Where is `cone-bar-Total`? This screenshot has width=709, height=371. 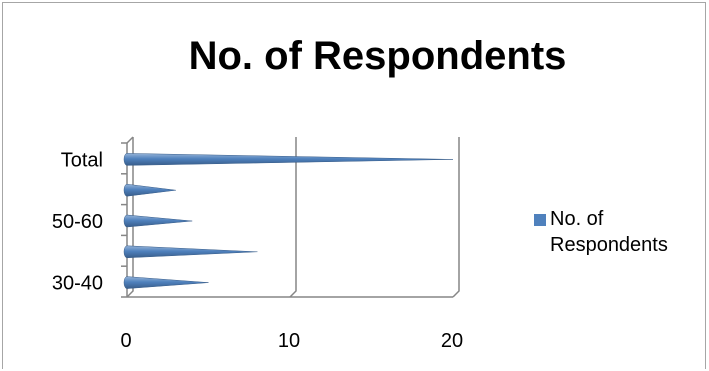 cone-bar-Total is located at coordinates (288, 159).